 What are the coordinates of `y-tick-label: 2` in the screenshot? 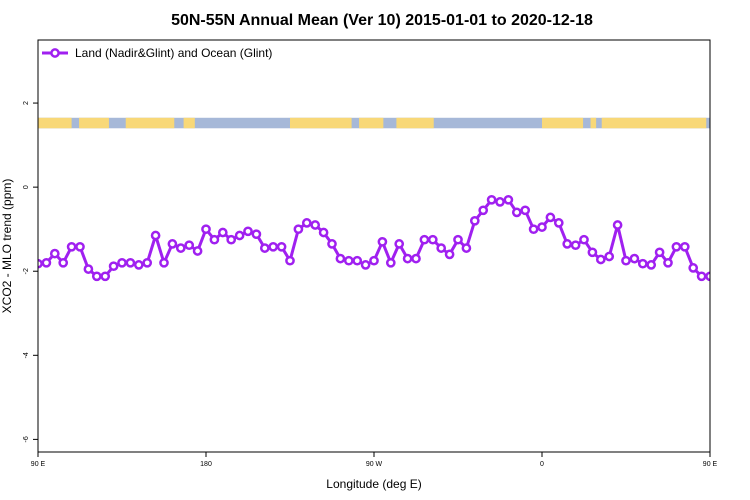 It's located at (26, 103).